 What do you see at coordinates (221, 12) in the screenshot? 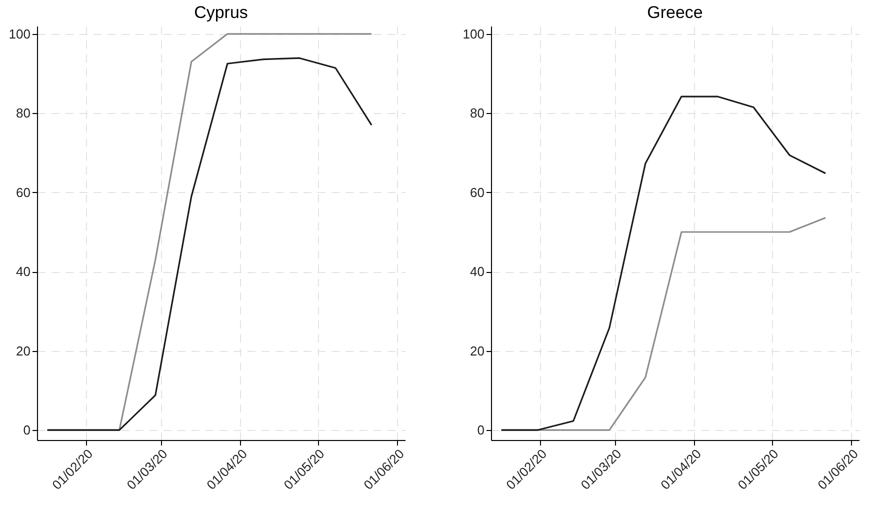
I see `chart-title: Cyprus` at bounding box center [221, 12].